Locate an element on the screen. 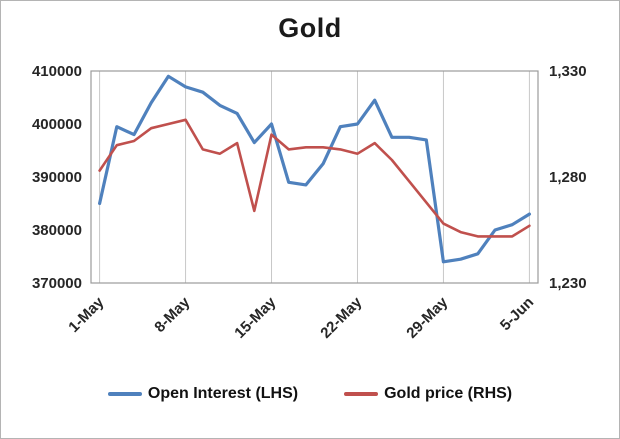 Image resolution: width=620 pixels, height=439 pixels. legend-label-gold-price: Gold price (RHS) is located at coordinates (448, 393).